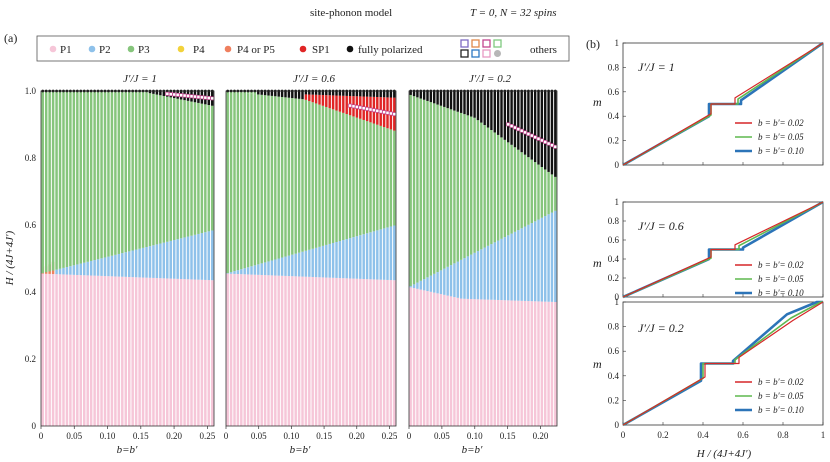 The height and width of the screenshot is (462, 830). Describe the element at coordinates (614, 259) in the screenshot. I see `ytick-label: 0.4` at that location.